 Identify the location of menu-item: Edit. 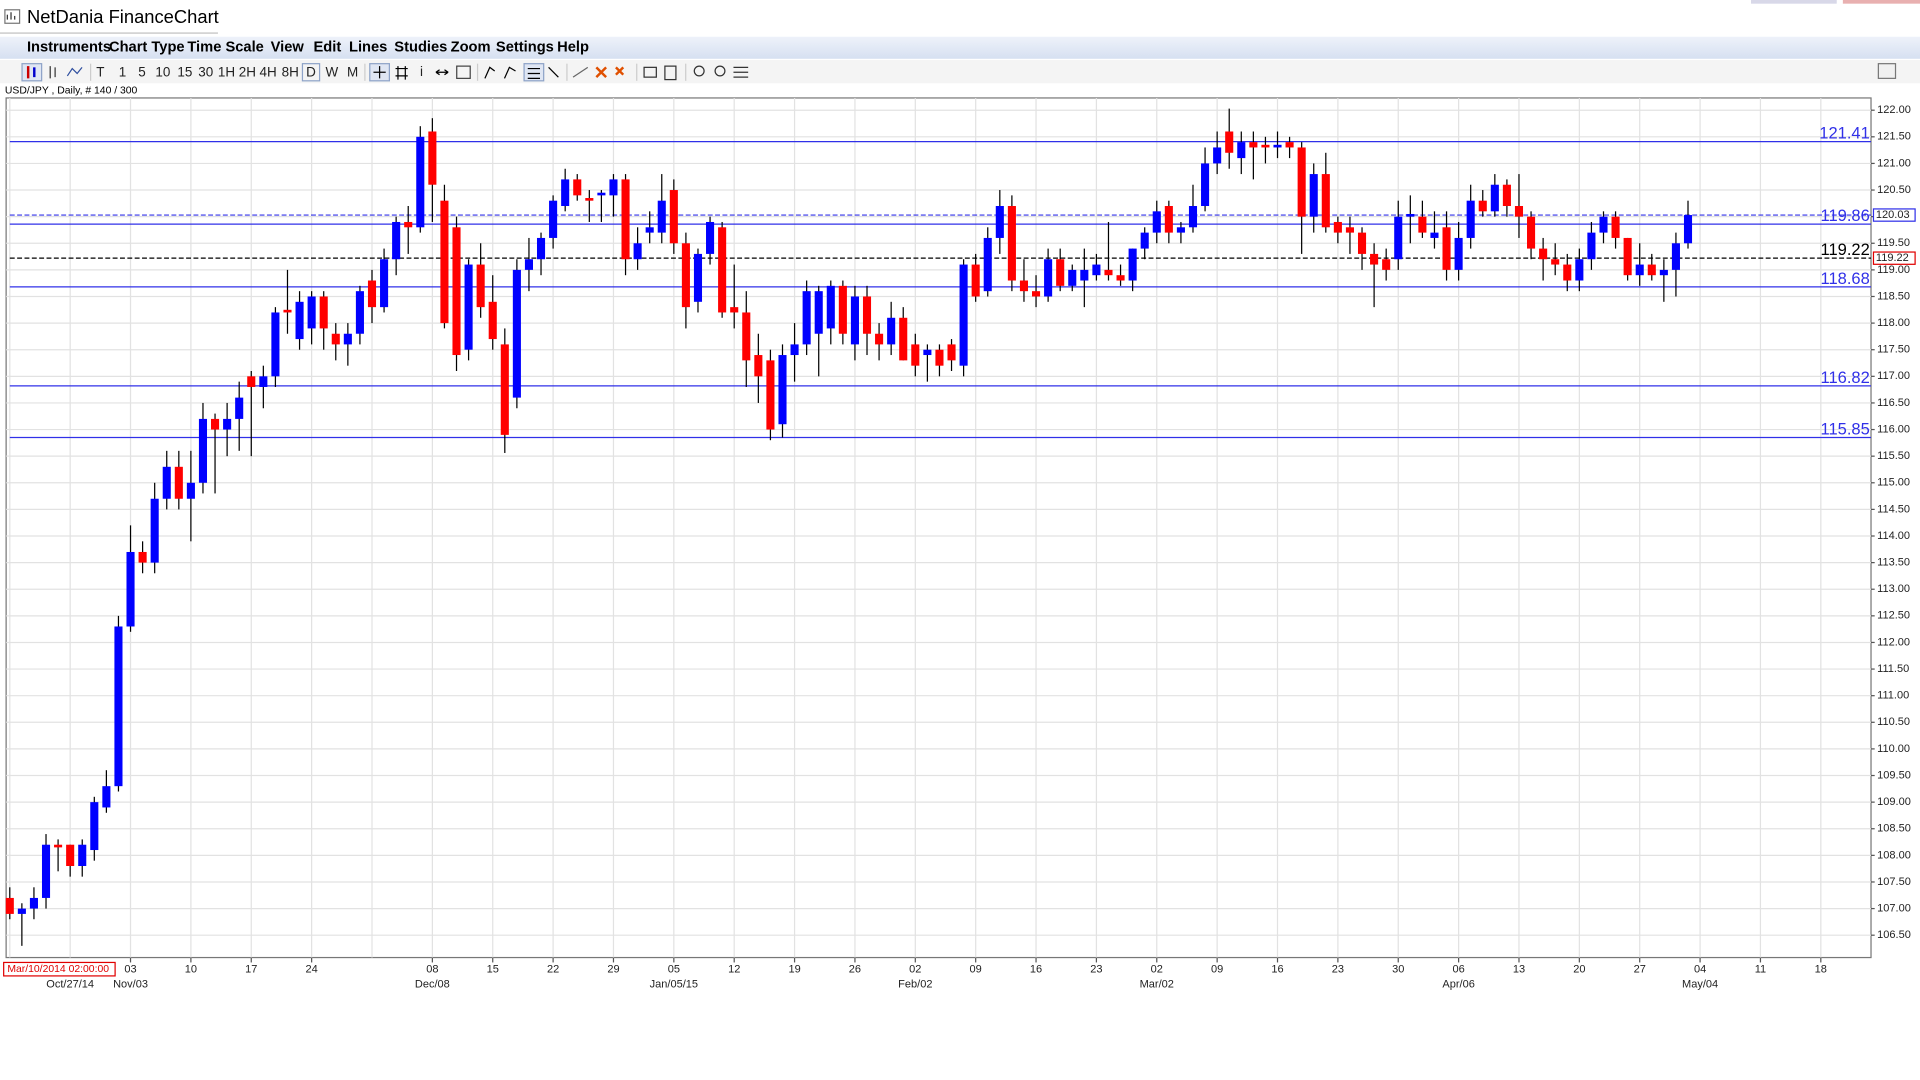
(327, 48).